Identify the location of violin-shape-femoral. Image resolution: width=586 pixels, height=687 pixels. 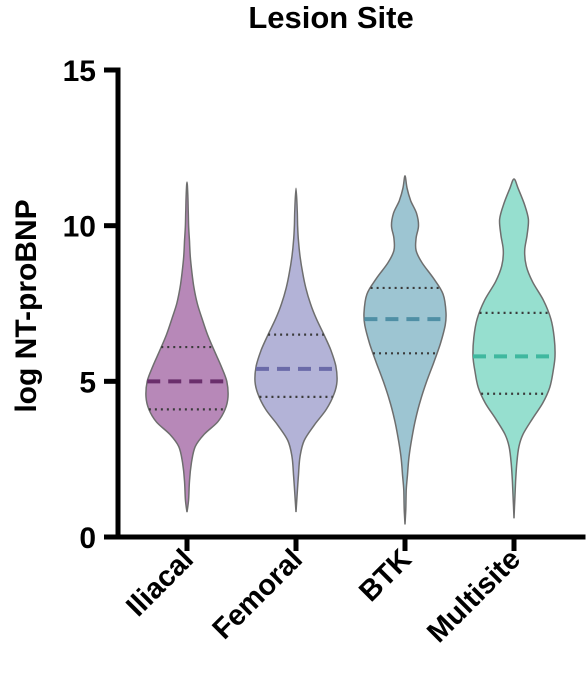
(296, 350).